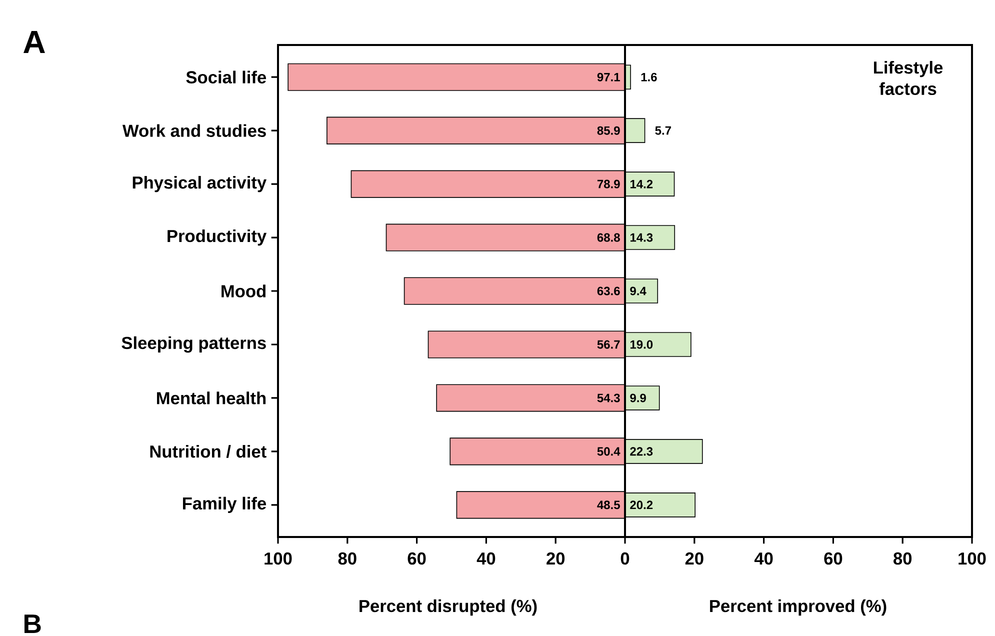  What do you see at coordinates (641, 505) in the screenshot?
I see `data-label: 20.2` at bounding box center [641, 505].